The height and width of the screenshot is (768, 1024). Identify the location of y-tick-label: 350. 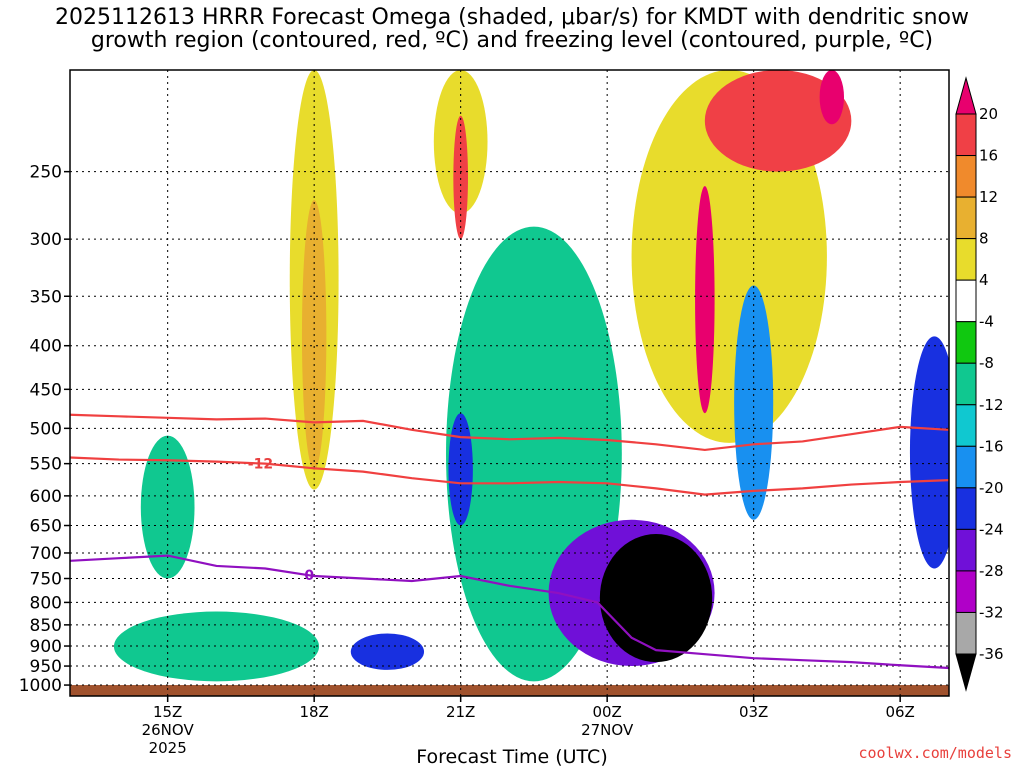
(46, 297).